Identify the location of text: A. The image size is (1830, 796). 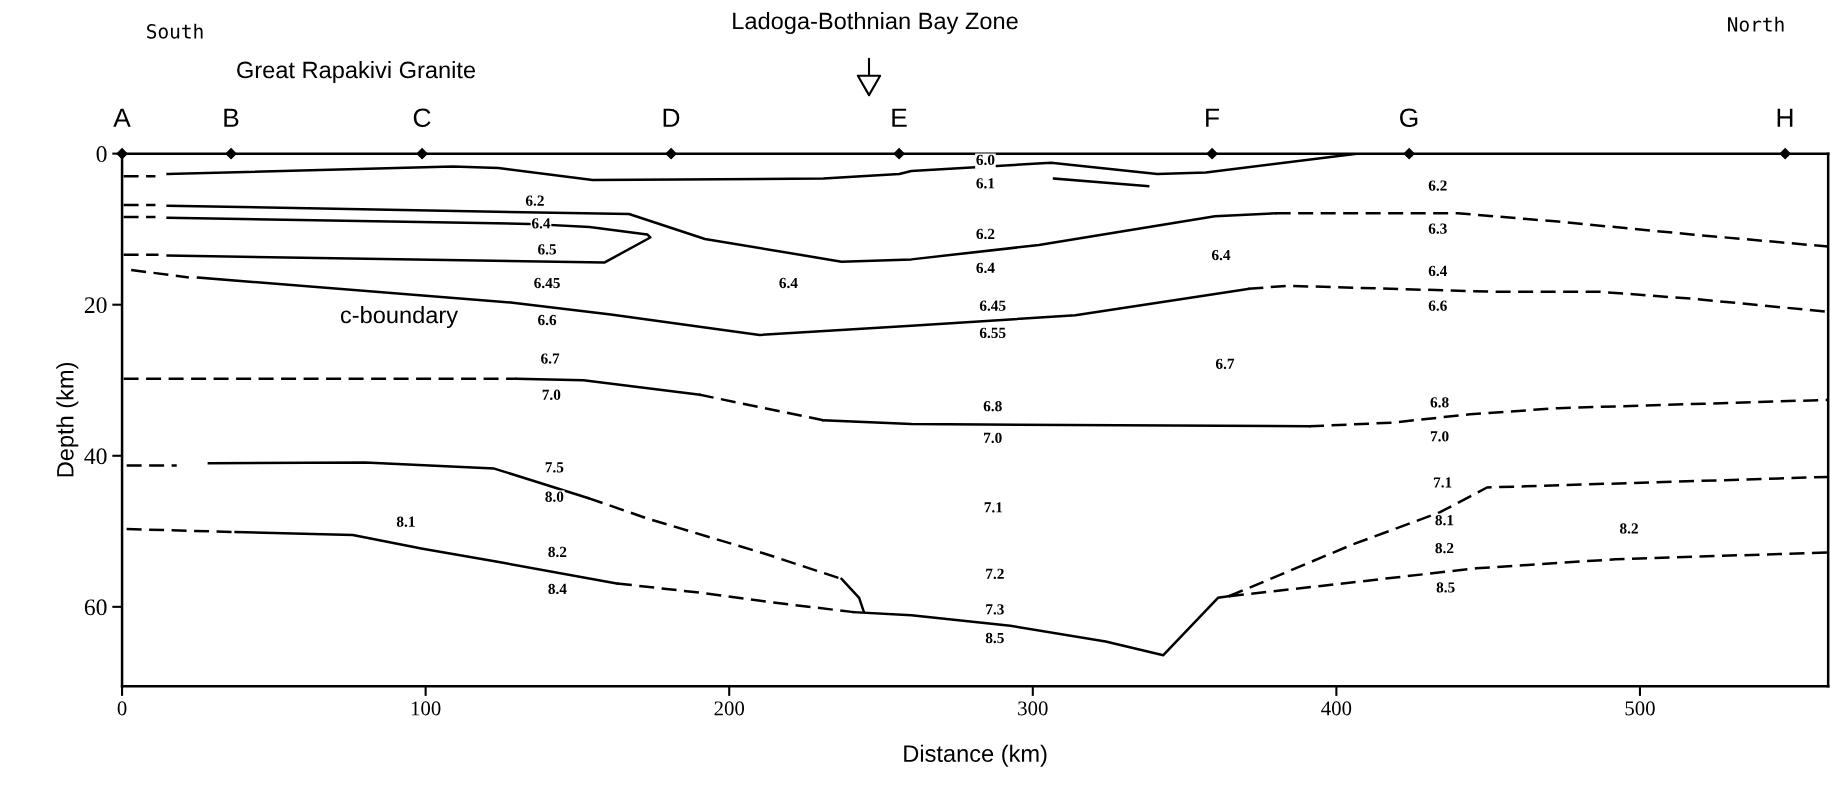
(122, 117).